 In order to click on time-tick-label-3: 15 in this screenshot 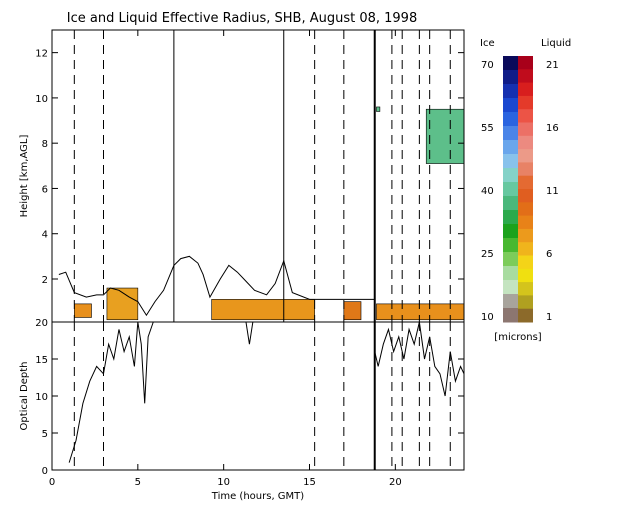, I will do `click(309, 482)`.